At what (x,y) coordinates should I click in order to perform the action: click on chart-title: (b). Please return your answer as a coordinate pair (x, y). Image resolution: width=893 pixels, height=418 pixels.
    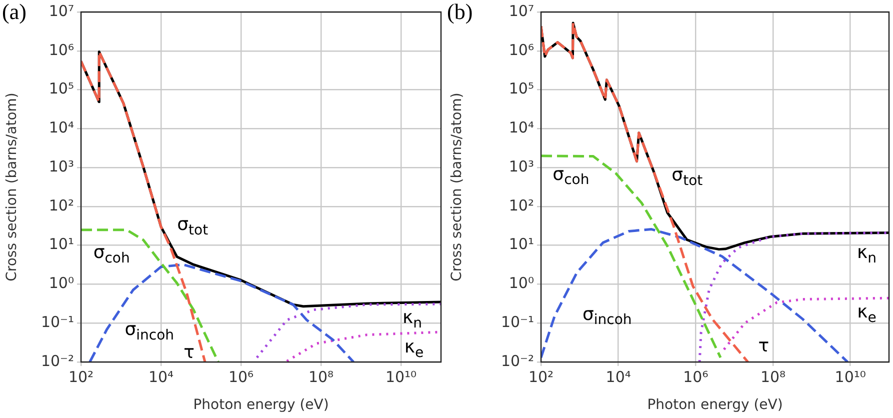
    Looking at the image, I should click on (460, 12).